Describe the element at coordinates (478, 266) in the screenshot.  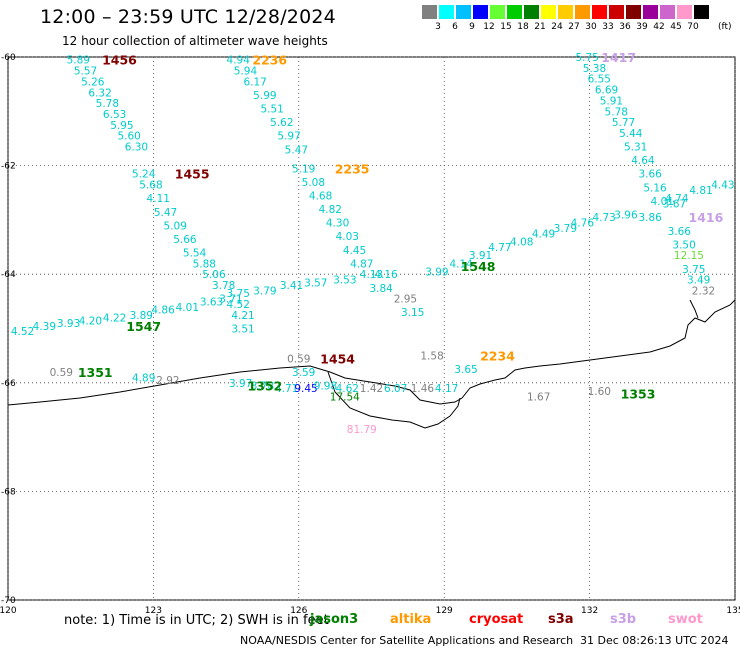
I see `pass-time-label: 1548` at that location.